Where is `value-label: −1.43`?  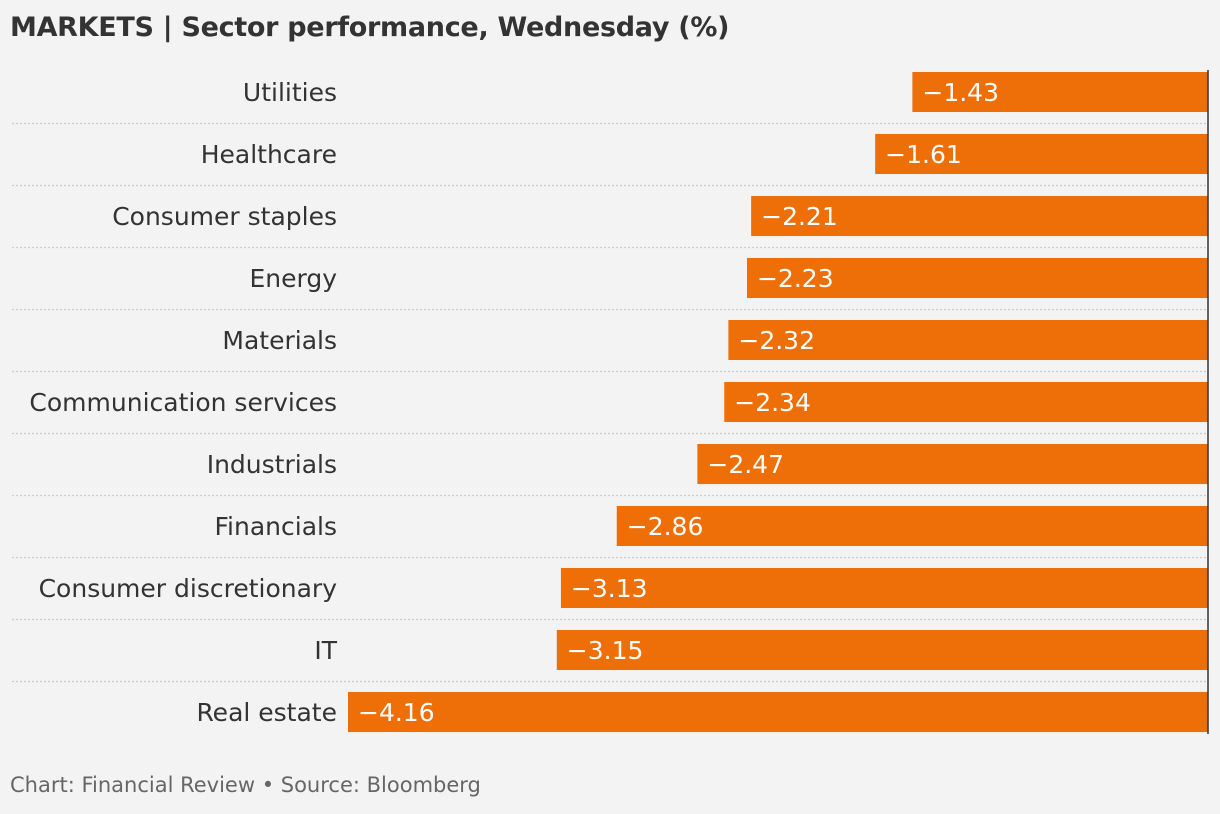 value-label: −1.43 is located at coordinates (960, 92).